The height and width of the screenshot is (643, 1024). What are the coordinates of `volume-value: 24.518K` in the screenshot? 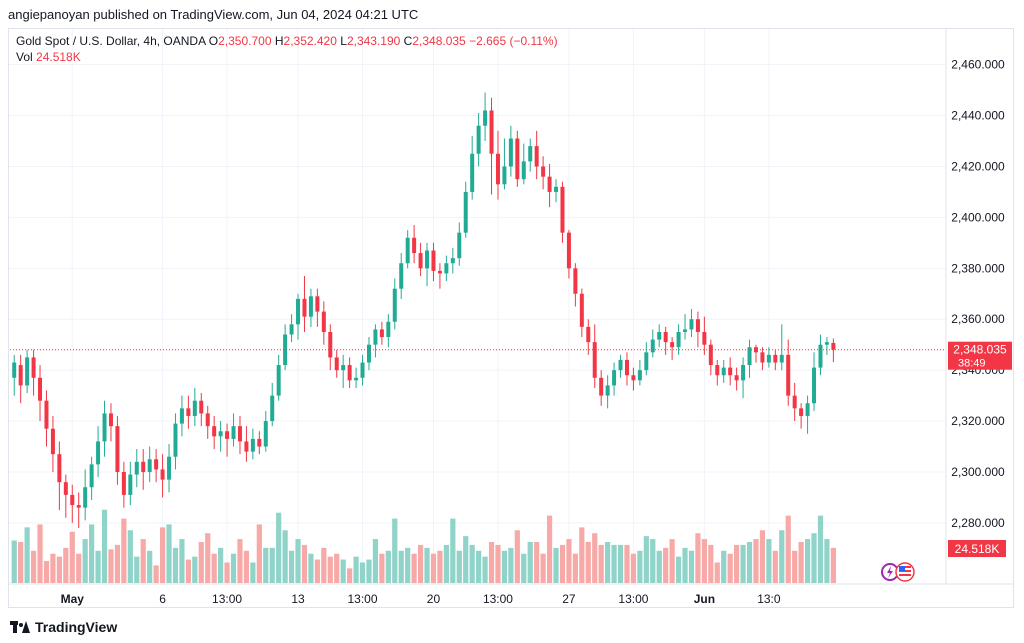 It's located at (58, 57).